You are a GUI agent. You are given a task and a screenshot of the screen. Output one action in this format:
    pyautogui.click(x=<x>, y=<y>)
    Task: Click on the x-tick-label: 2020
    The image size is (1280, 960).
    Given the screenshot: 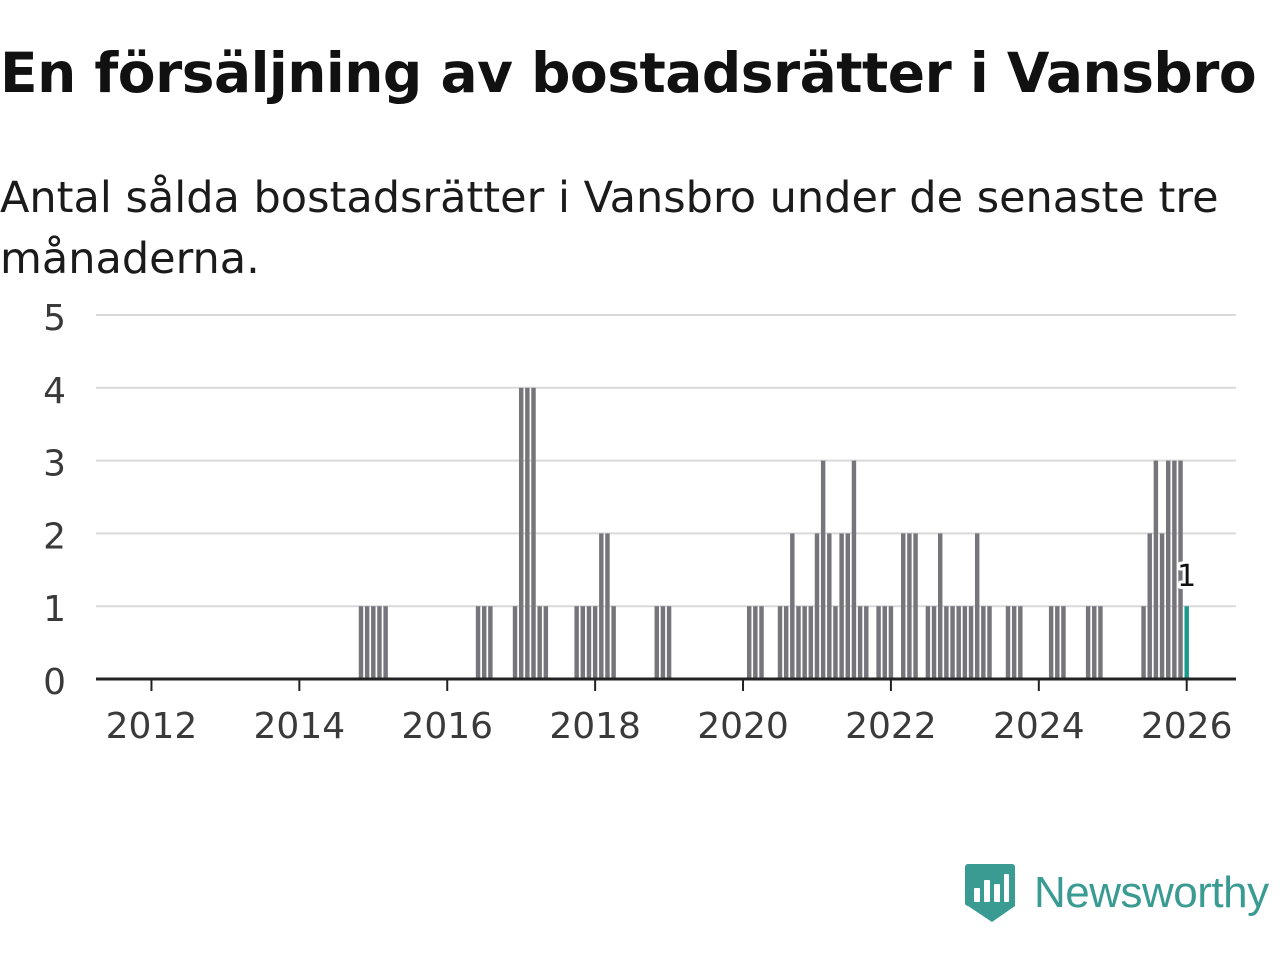 What is the action you would take?
    pyautogui.click(x=743, y=726)
    